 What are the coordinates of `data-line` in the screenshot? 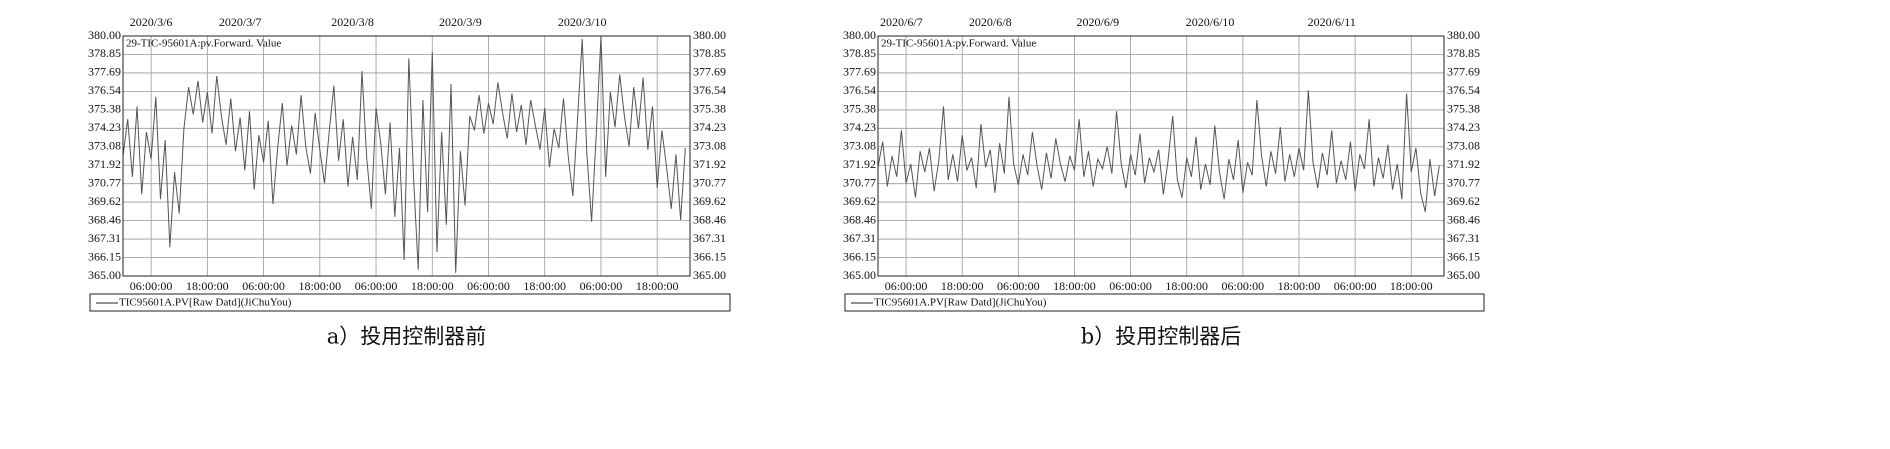 It's located at (1158, 151).